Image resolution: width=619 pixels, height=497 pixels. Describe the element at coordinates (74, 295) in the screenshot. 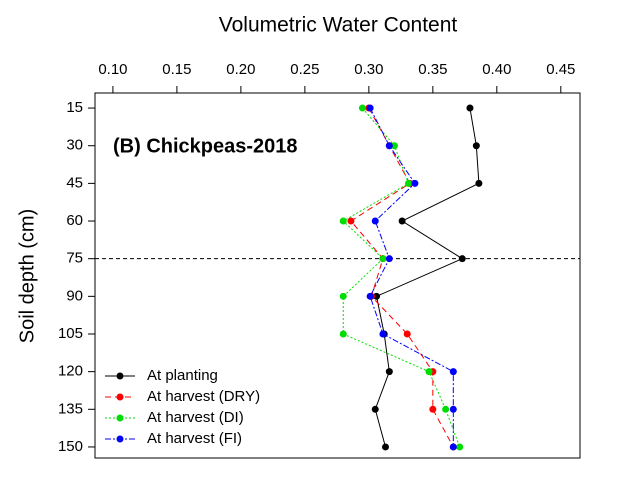

I see `y-tick-label: 90` at that location.